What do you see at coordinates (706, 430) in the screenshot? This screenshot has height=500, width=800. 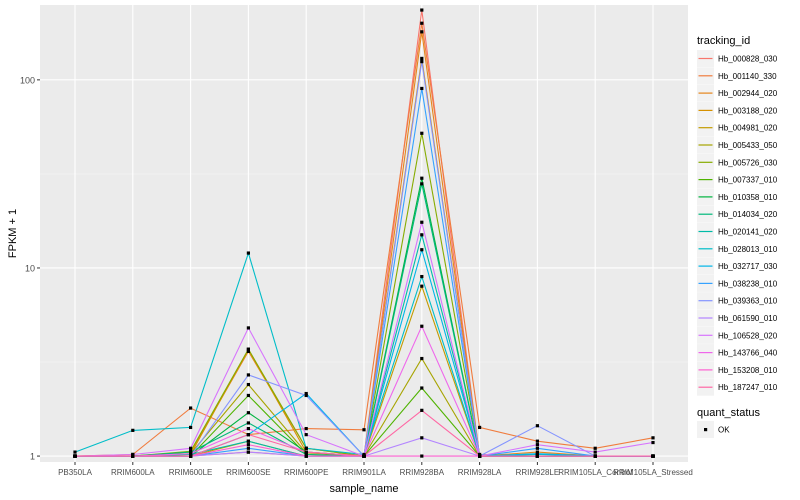 I see `shape-legend-swatch` at bounding box center [706, 430].